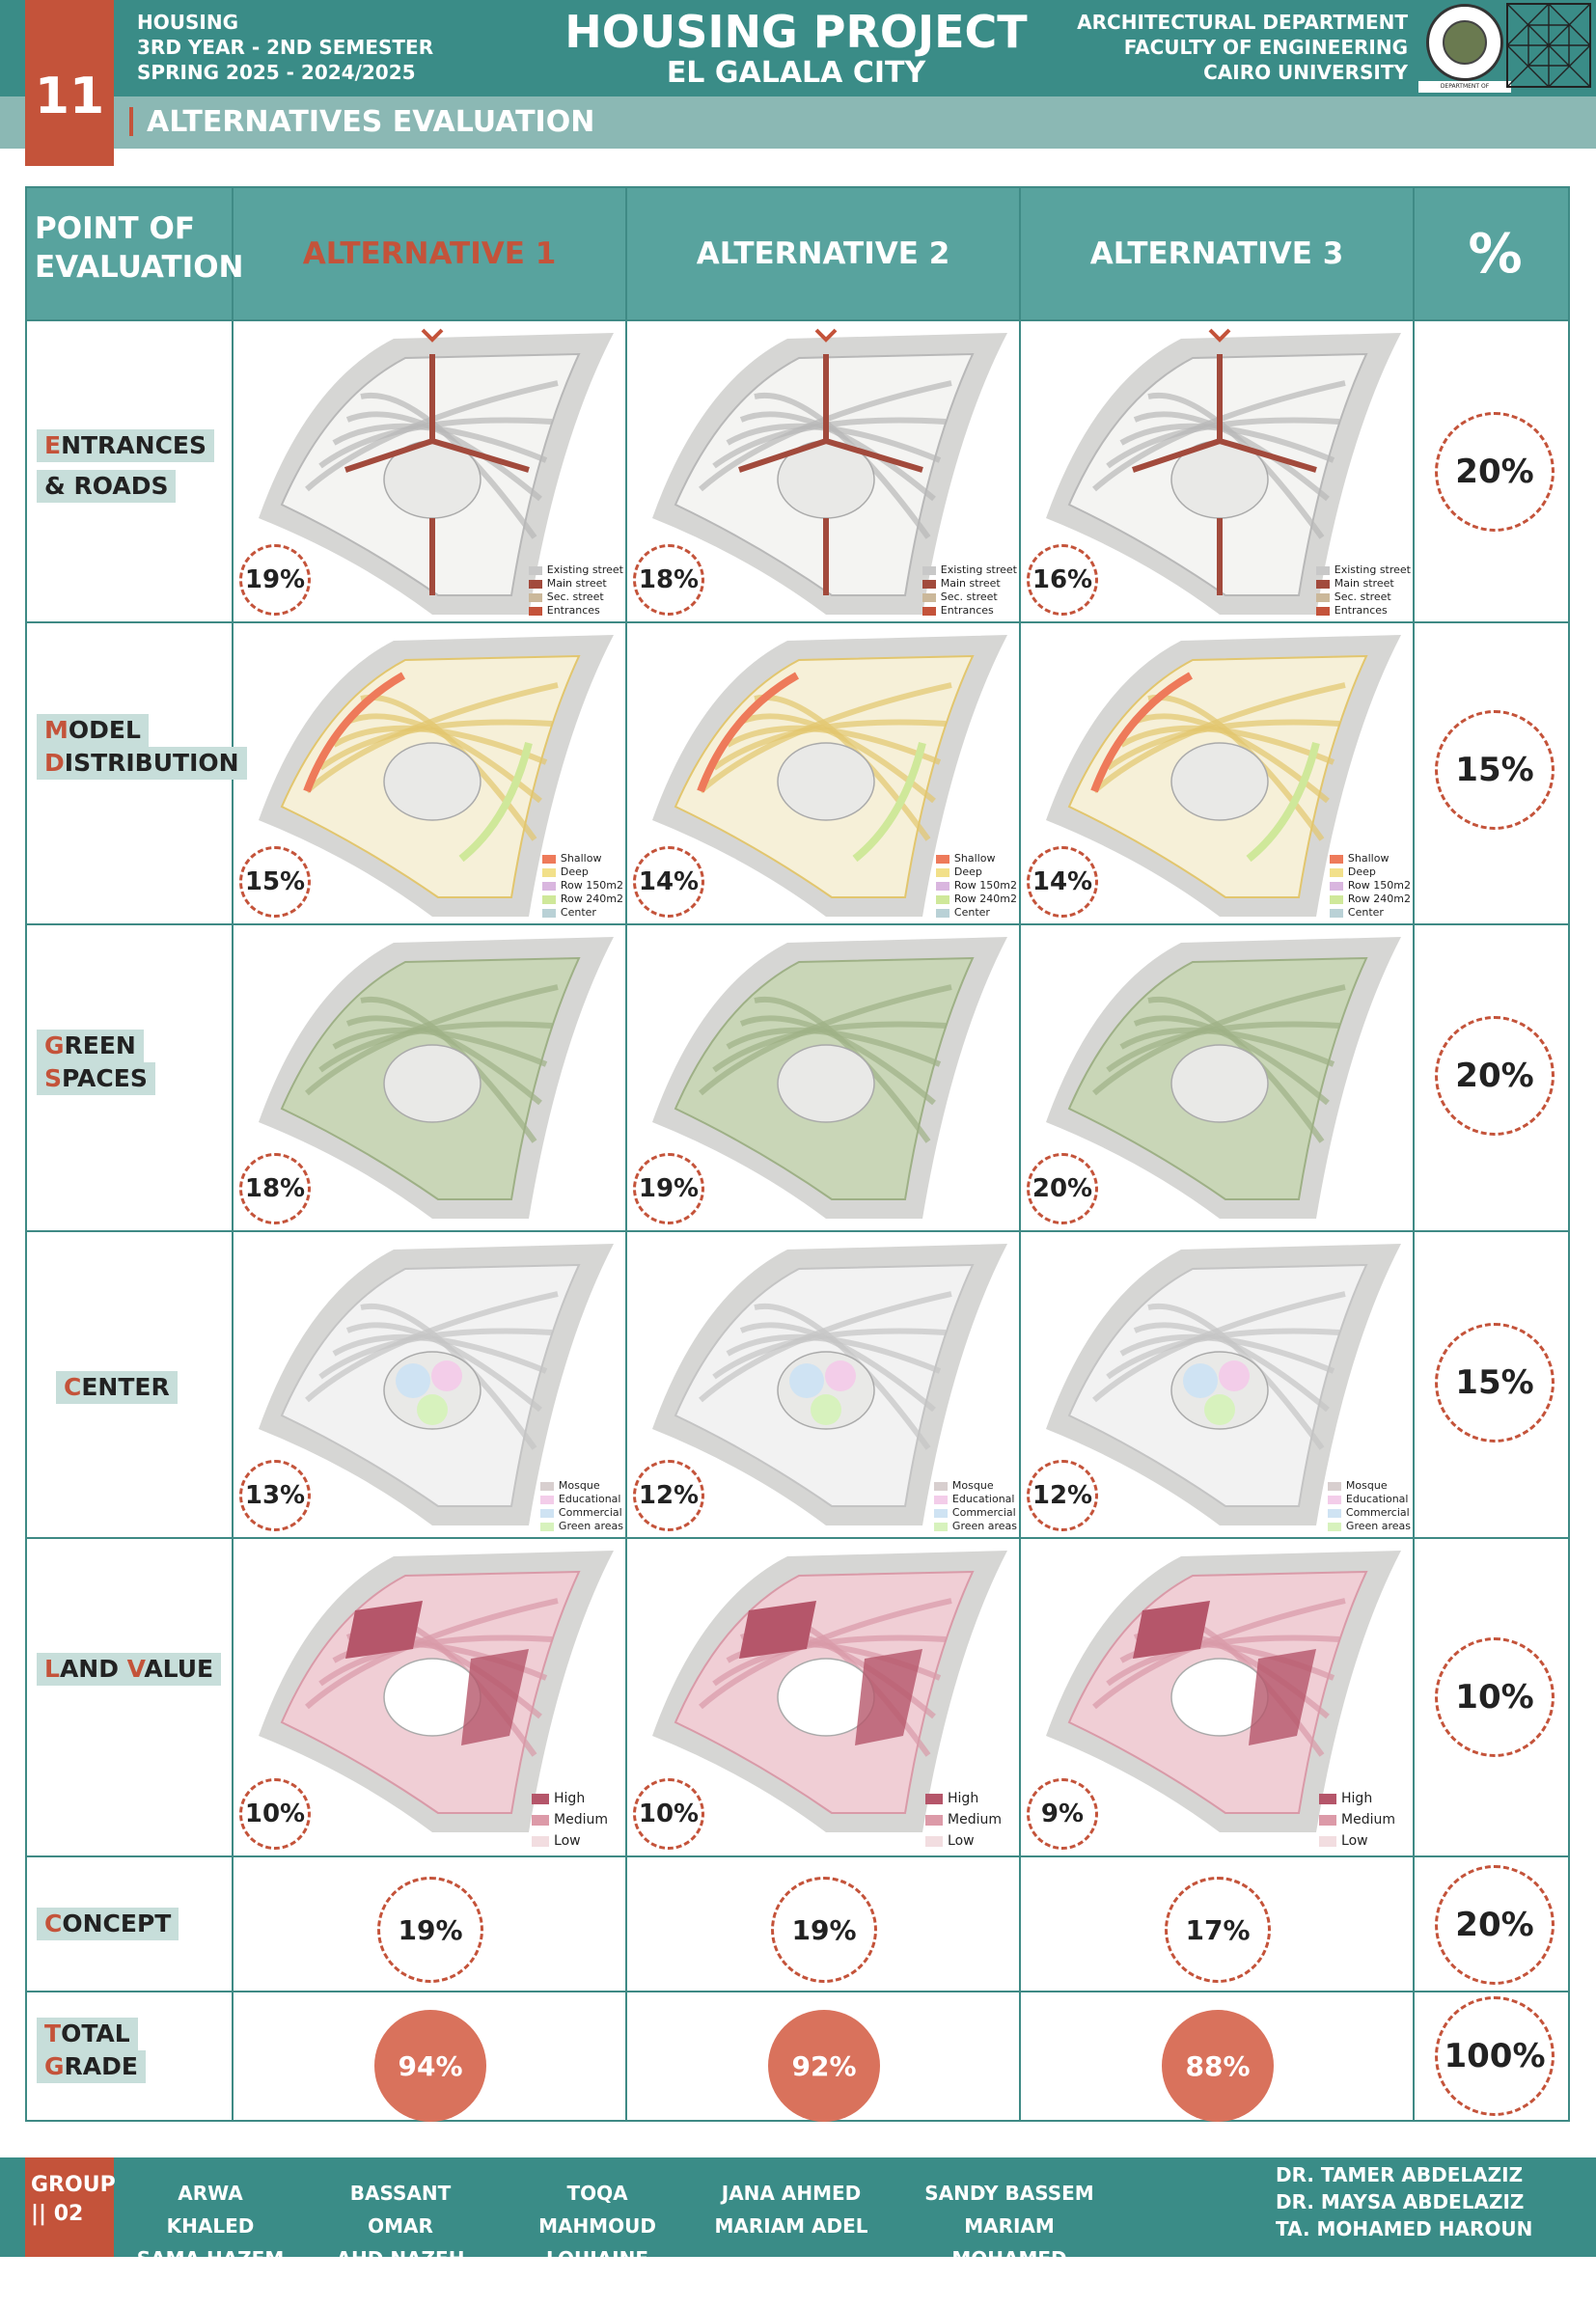 The height and width of the screenshot is (2308, 1596). I want to click on header-line: POINT OF, so click(116, 228).